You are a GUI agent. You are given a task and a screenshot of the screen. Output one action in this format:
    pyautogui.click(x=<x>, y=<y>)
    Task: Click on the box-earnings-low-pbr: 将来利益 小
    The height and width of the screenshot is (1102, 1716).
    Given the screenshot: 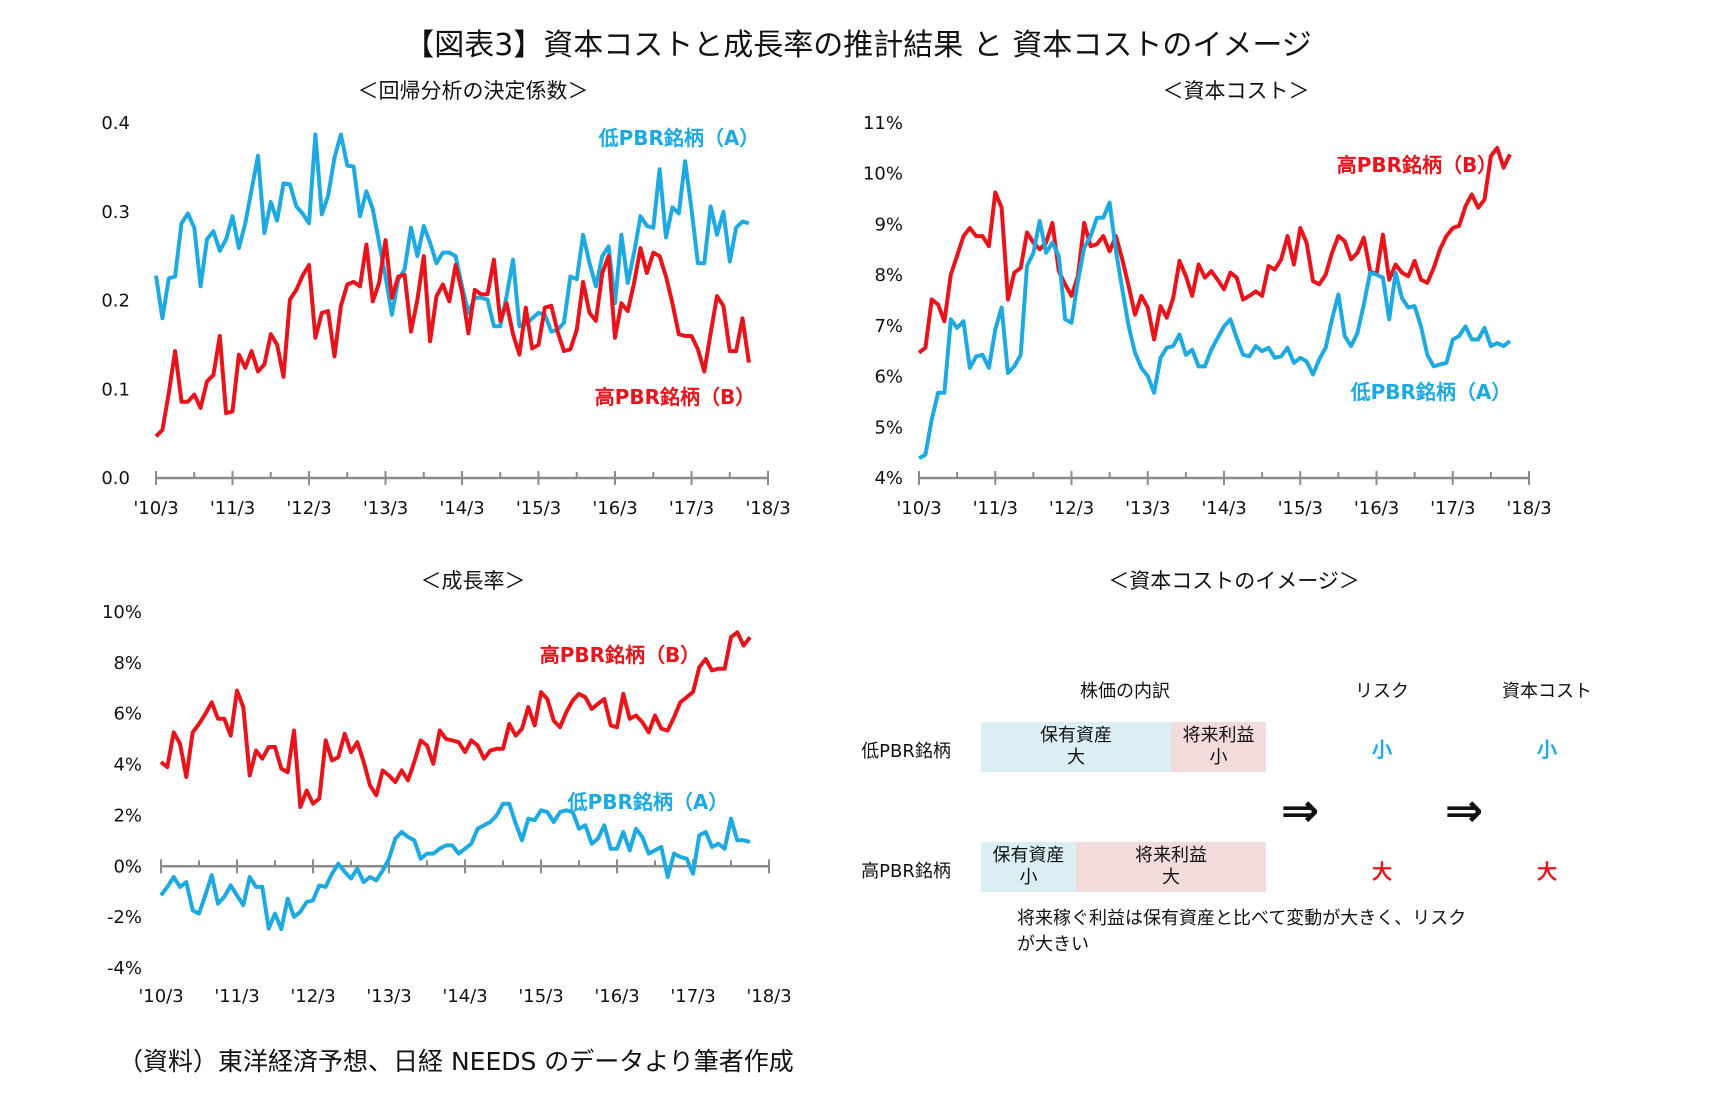 What is the action you would take?
    pyautogui.click(x=1218, y=747)
    